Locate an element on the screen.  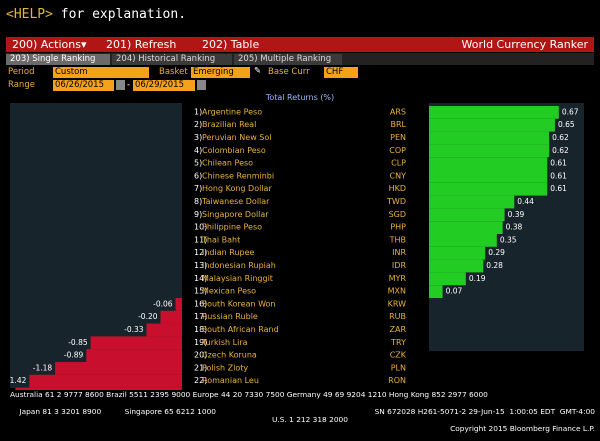
value-label: 0.44 is located at coordinates (525, 201).